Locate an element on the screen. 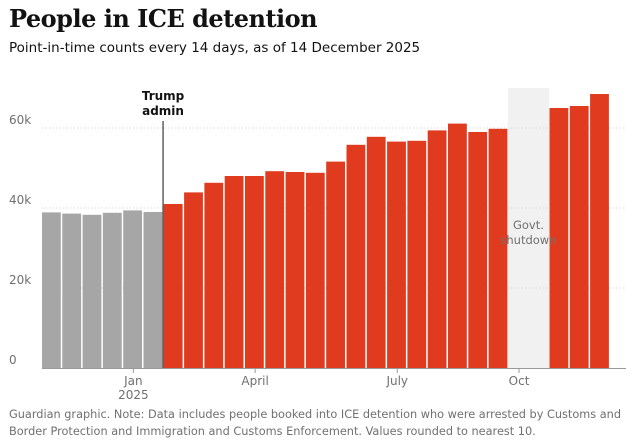 The image size is (640, 447). x-tick-label-3: Oct is located at coordinates (519, 381).